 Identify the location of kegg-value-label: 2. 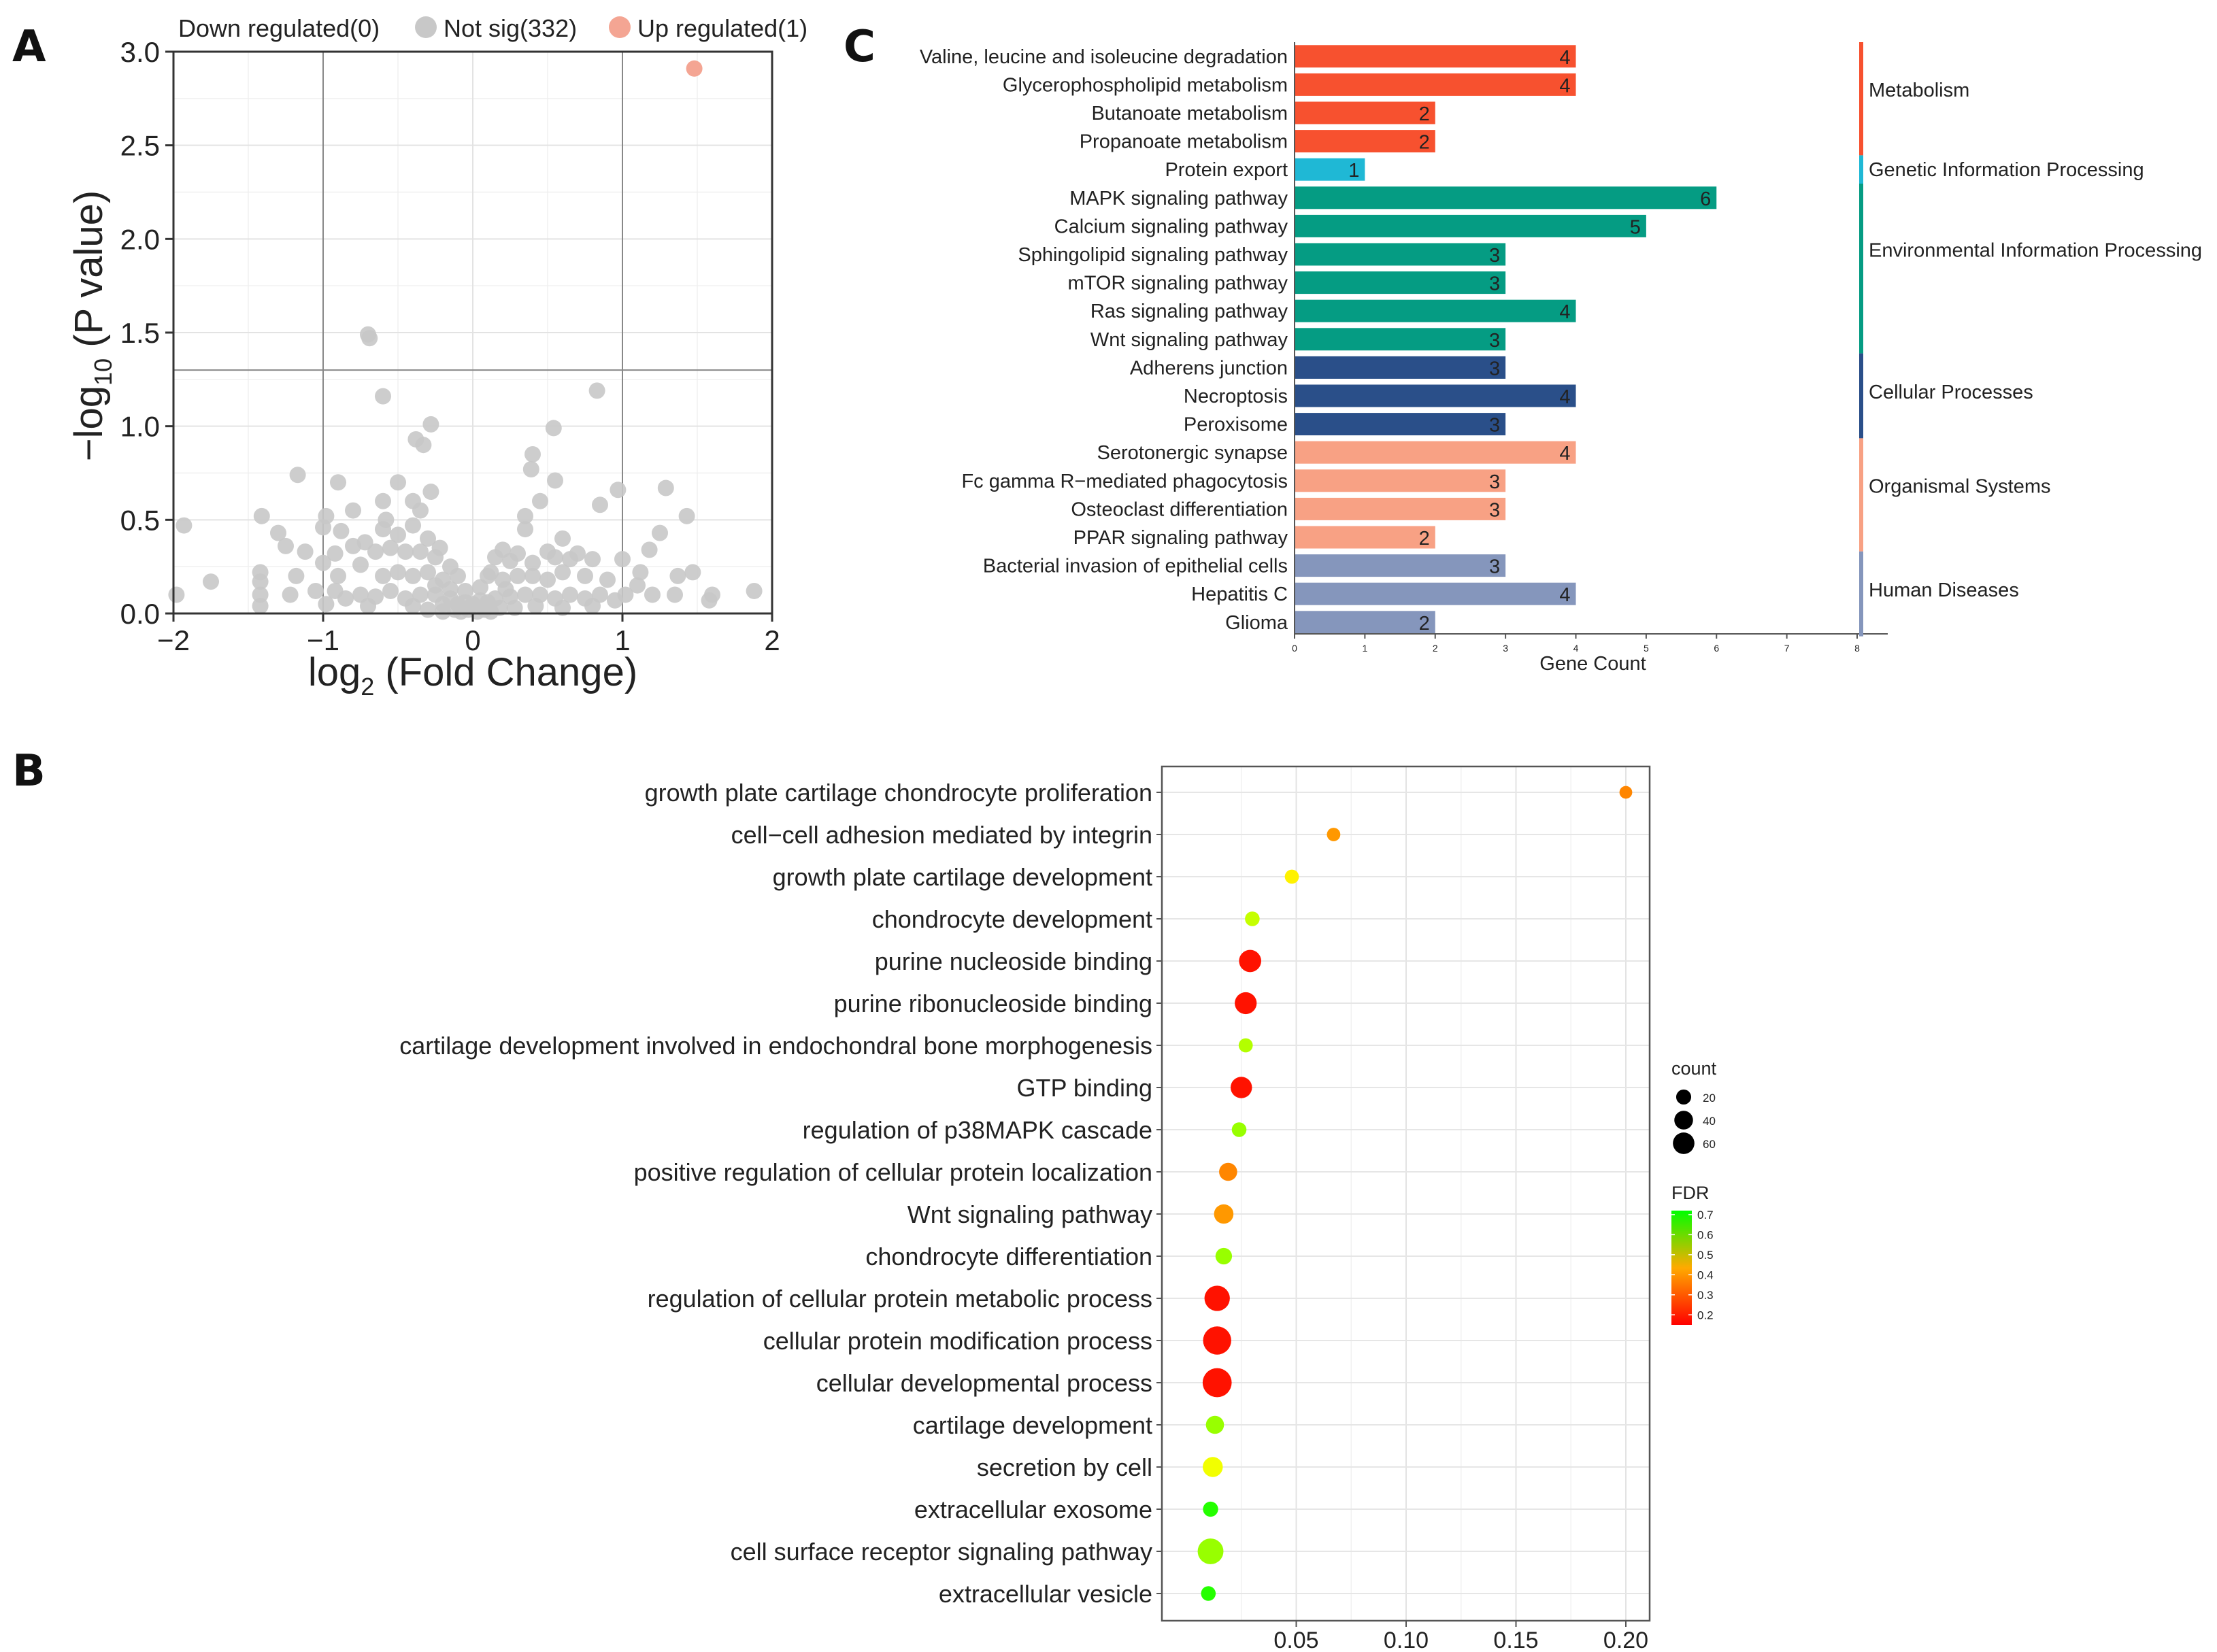
(1424, 539).